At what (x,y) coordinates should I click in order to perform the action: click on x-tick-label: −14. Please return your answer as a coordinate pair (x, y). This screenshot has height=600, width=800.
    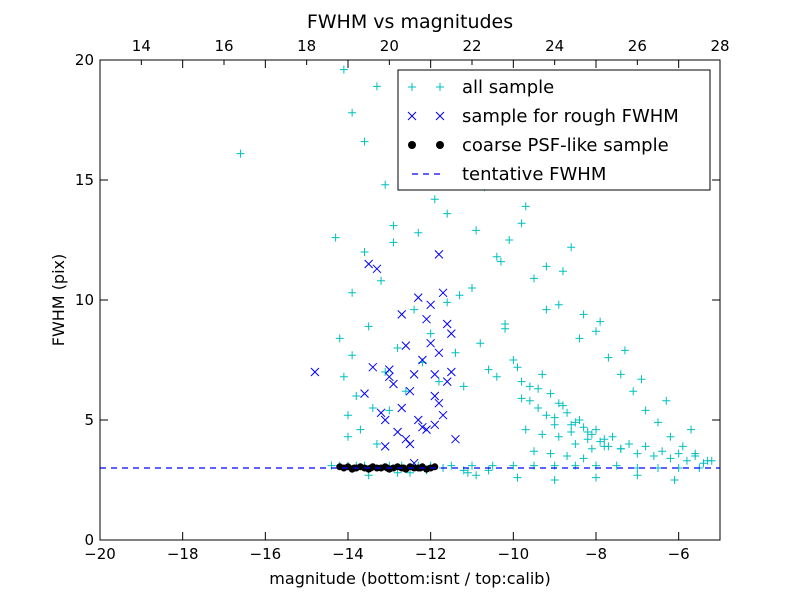
    Looking at the image, I should click on (348, 554).